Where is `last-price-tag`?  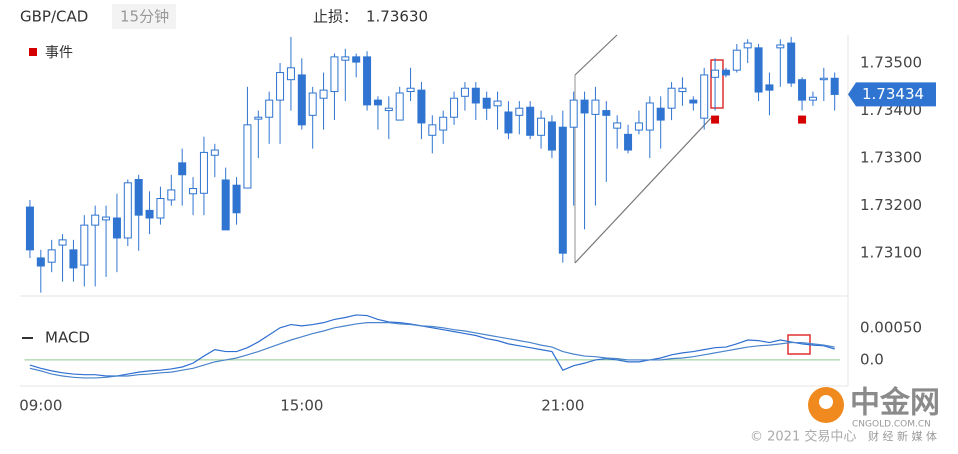 last-price-tag is located at coordinates (892, 94).